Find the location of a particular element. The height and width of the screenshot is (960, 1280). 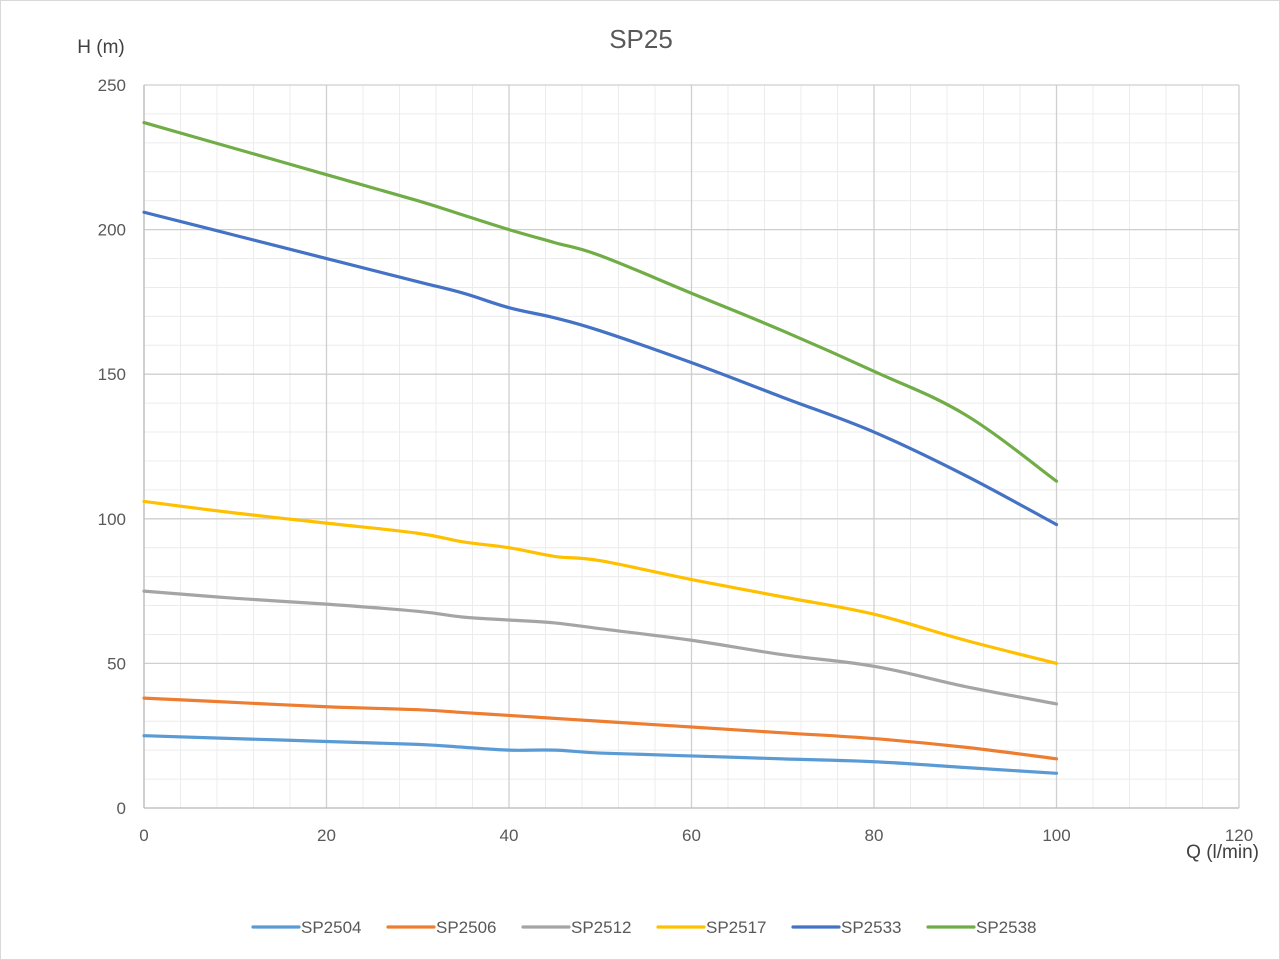

series-line-sp2517 is located at coordinates (600, 582).